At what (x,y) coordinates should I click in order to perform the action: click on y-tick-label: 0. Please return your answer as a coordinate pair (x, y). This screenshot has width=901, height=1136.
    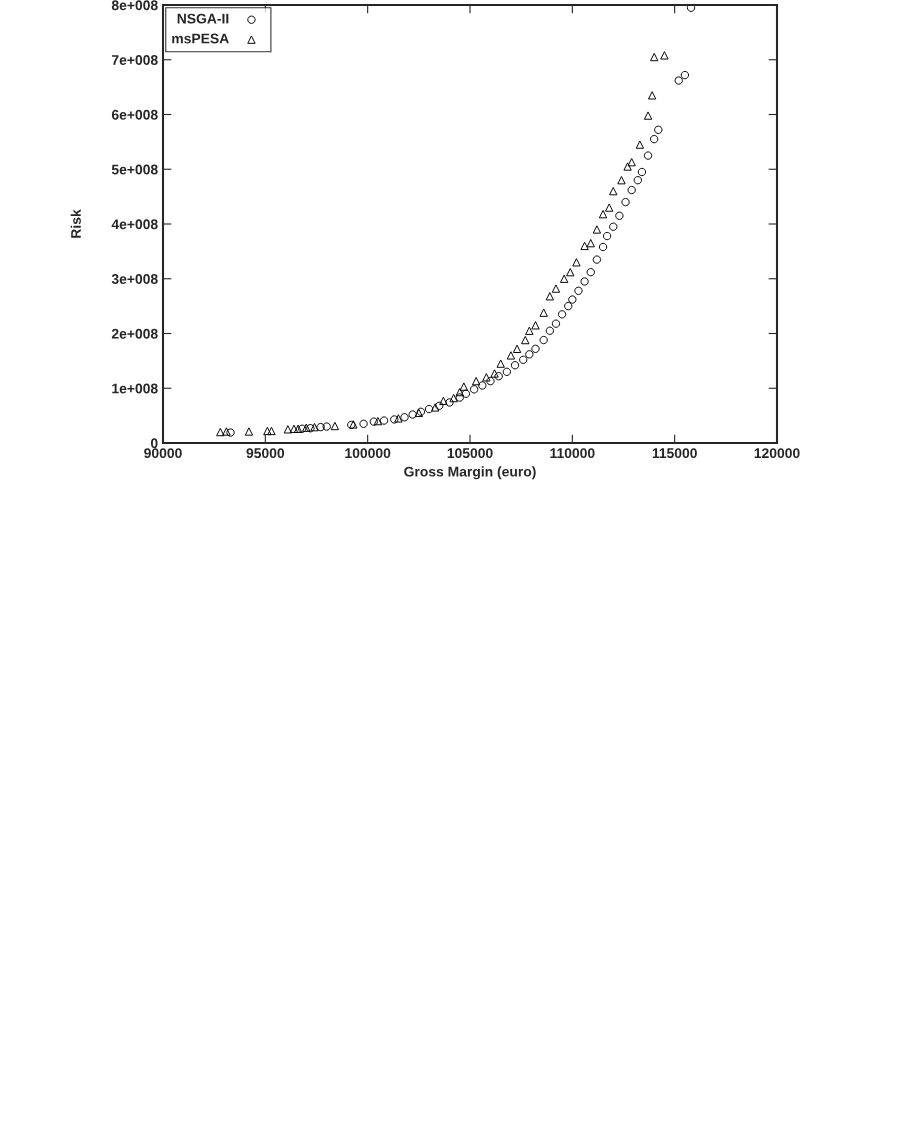
    Looking at the image, I should click on (154, 443).